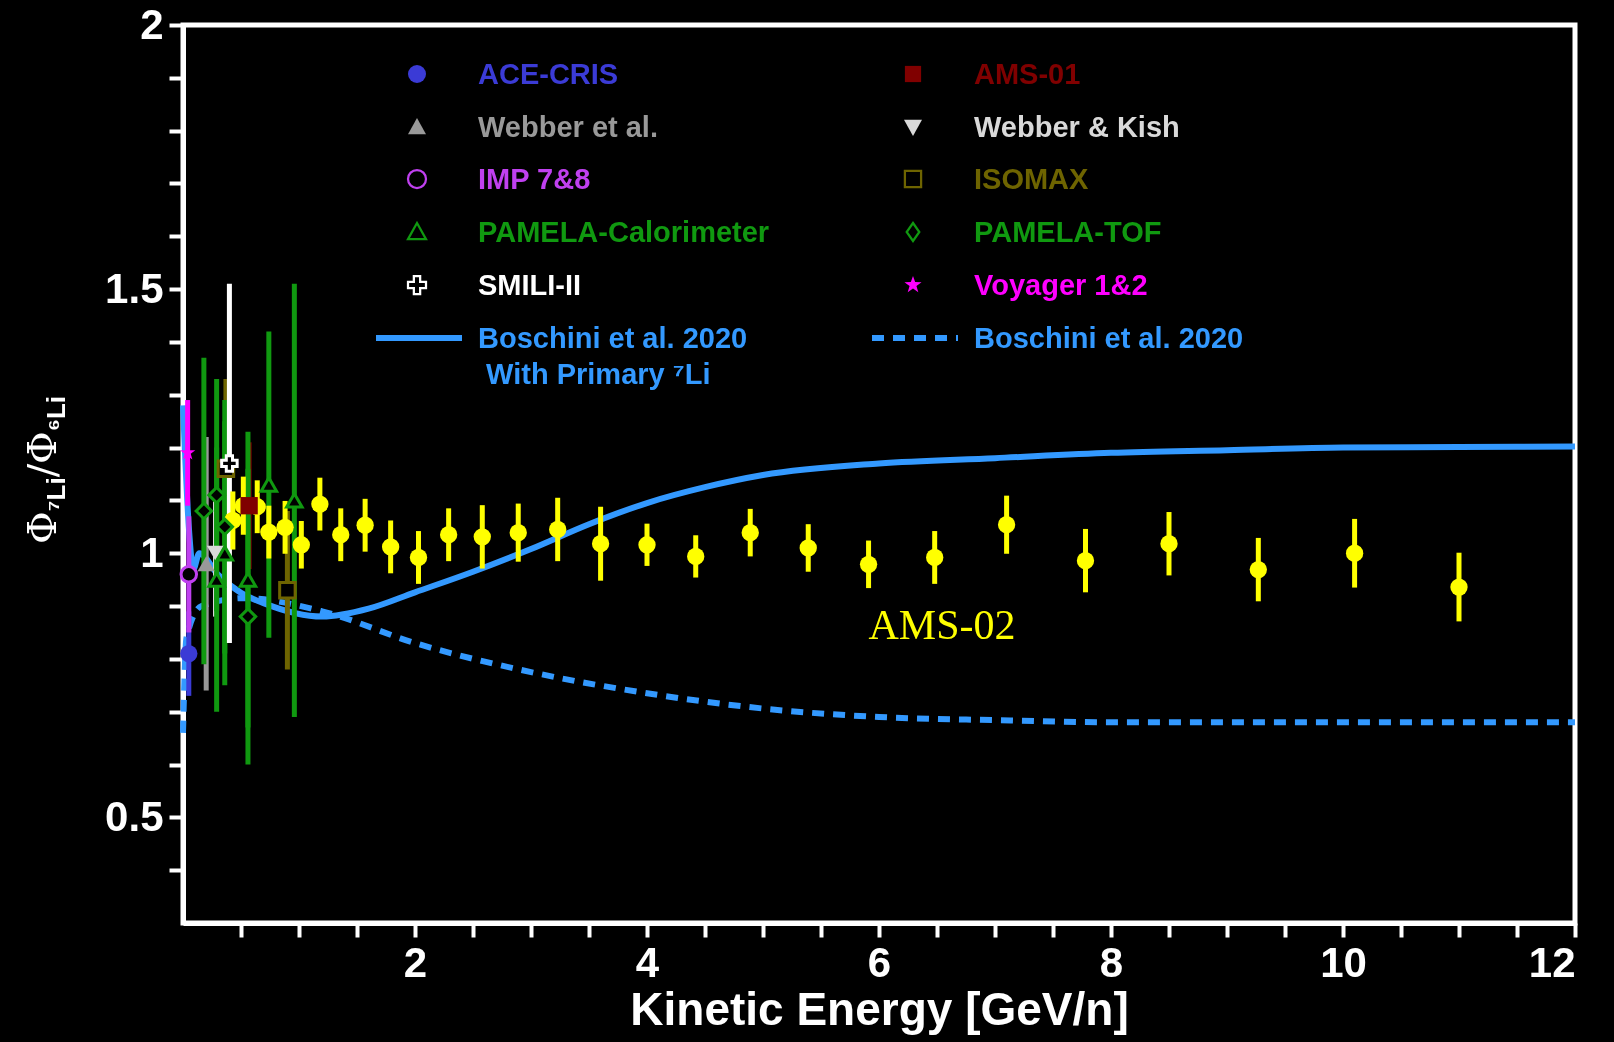 Image resolution: width=1614 pixels, height=1042 pixels. What do you see at coordinates (134, 816) in the screenshot?
I see `y-tick-label: 0.5` at bounding box center [134, 816].